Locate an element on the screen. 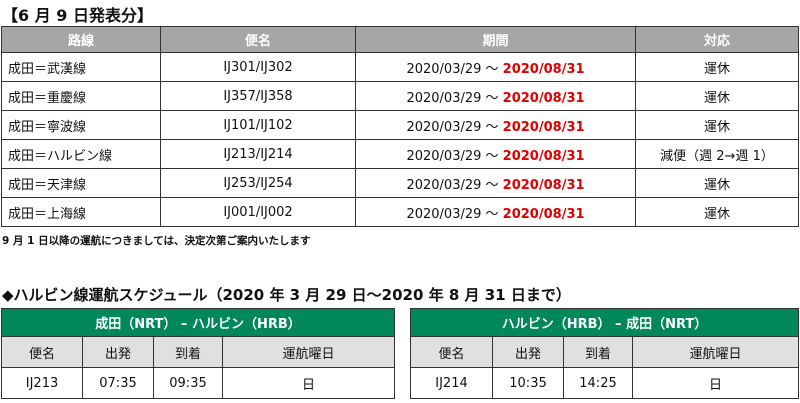 The image size is (800, 403). route: 成田＝重慶線 is located at coordinates (81, 96).